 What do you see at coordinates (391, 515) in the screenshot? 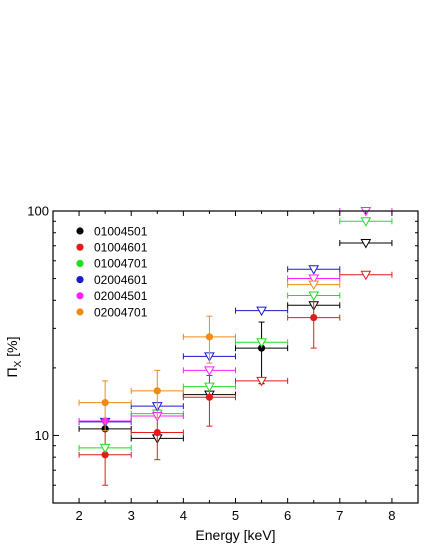
I see `x-tick-label: 8` at bounding box center [391, 515].